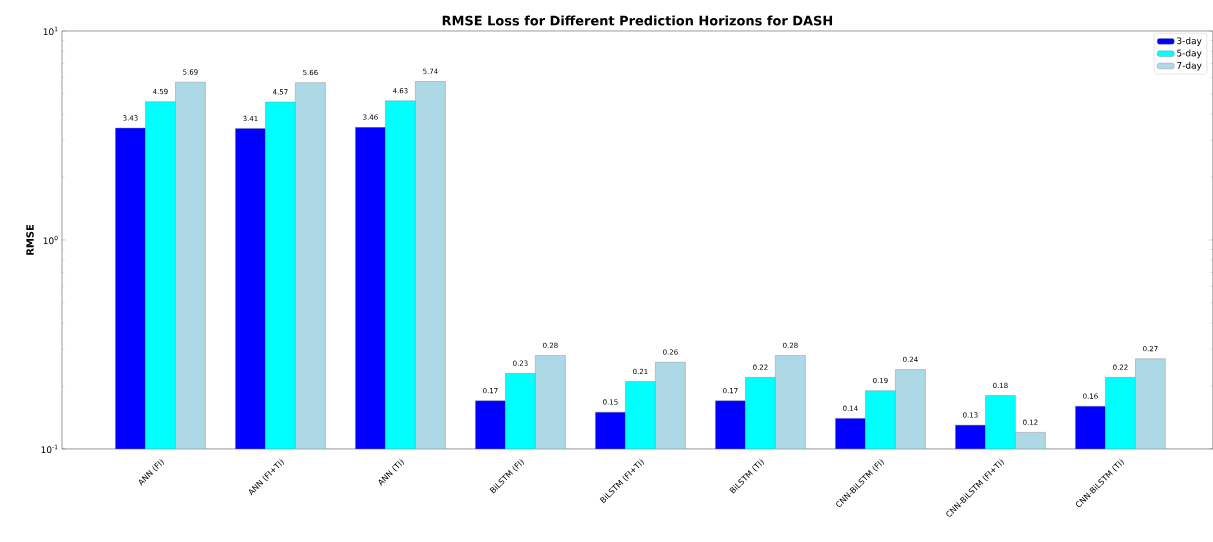 The width and height of the screenshot is (1213, 542). I want to click on legend-label: 5-day, so click(1189, 54).